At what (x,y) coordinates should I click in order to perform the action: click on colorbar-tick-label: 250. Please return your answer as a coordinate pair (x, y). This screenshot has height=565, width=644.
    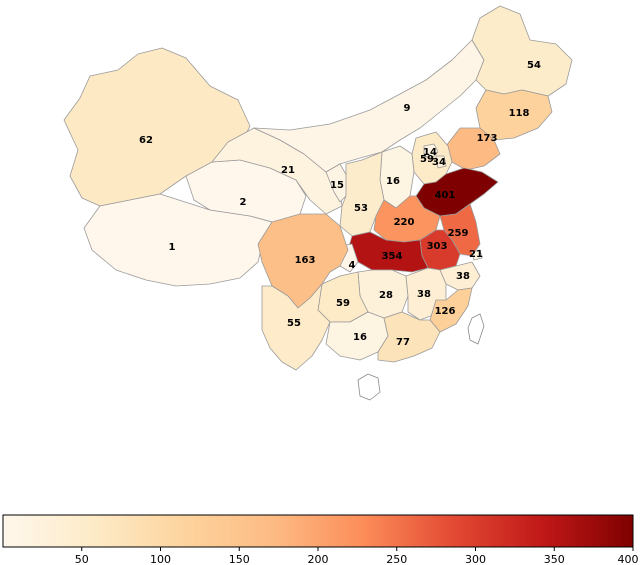
    Looking at the image, I should click on (396, 559).